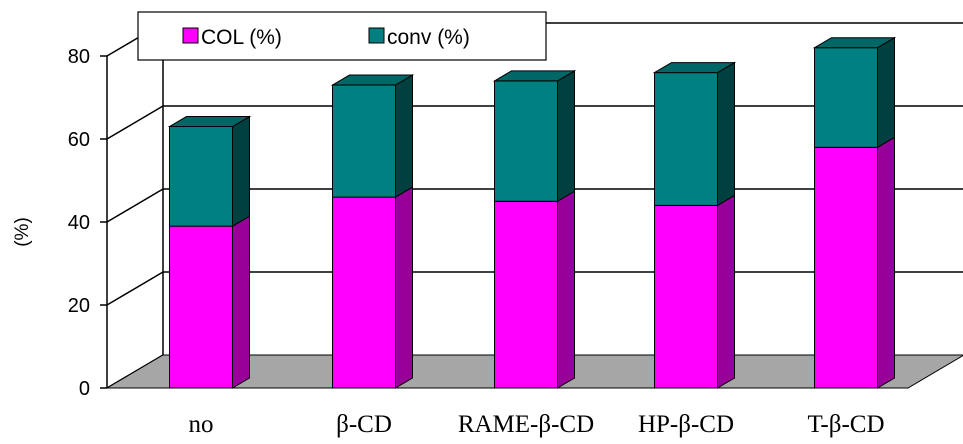 Image resolution: width=963 pixels, height=444 pixels. What do you see at coordinates (84, 389) in the screenshot?
I see `y-tick-label: 0` at bounding box center [84, 389].